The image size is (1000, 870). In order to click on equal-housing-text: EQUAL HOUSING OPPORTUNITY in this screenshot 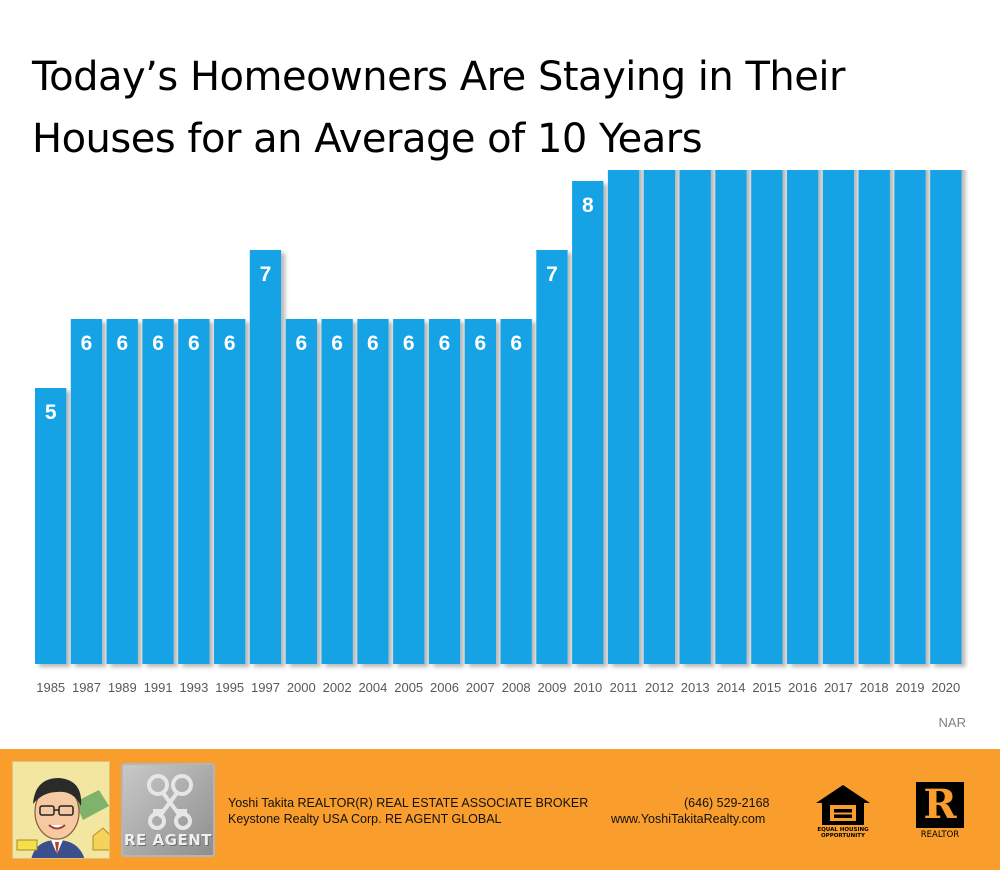, I will do `click(843, 833)`.